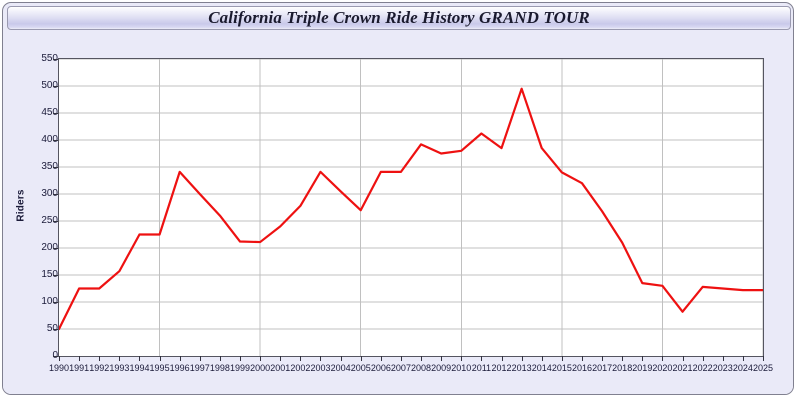  I want to click on x-tick-label: 2012, so click(501, 368).